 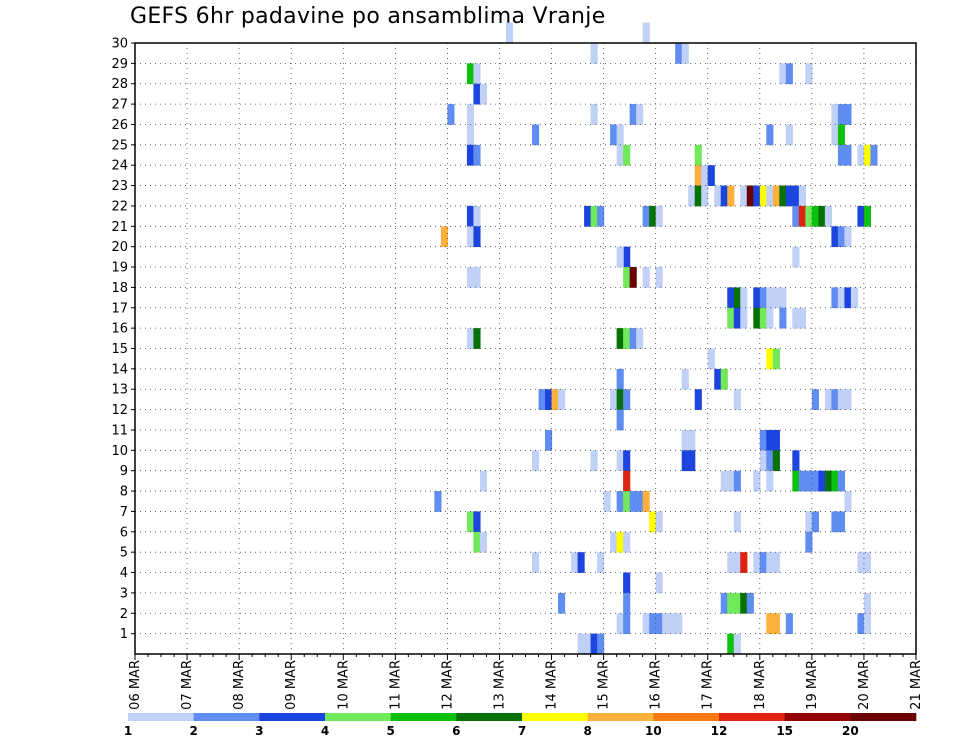 What do you see at coordinates (325, 731) in the screenshot?
I see `colorbar-label: 4` at bounding box center [325, 731].